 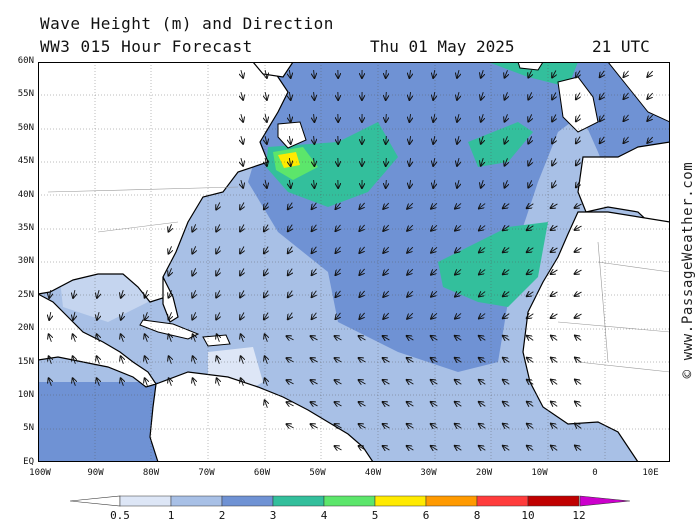 What do you see at coordinates (97, 340) in the screenshot?
I see `land-mexico-central-america` at bounding box center [97, 340].